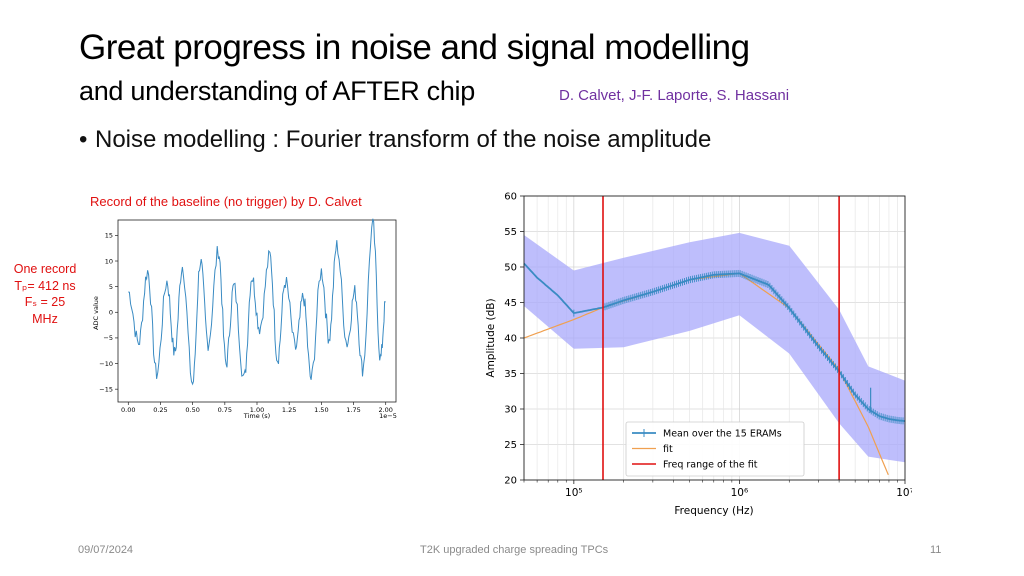 This screenshot has height=576, width=1024. I want to click on left-xlabel: Time (s), so click(256, 416).